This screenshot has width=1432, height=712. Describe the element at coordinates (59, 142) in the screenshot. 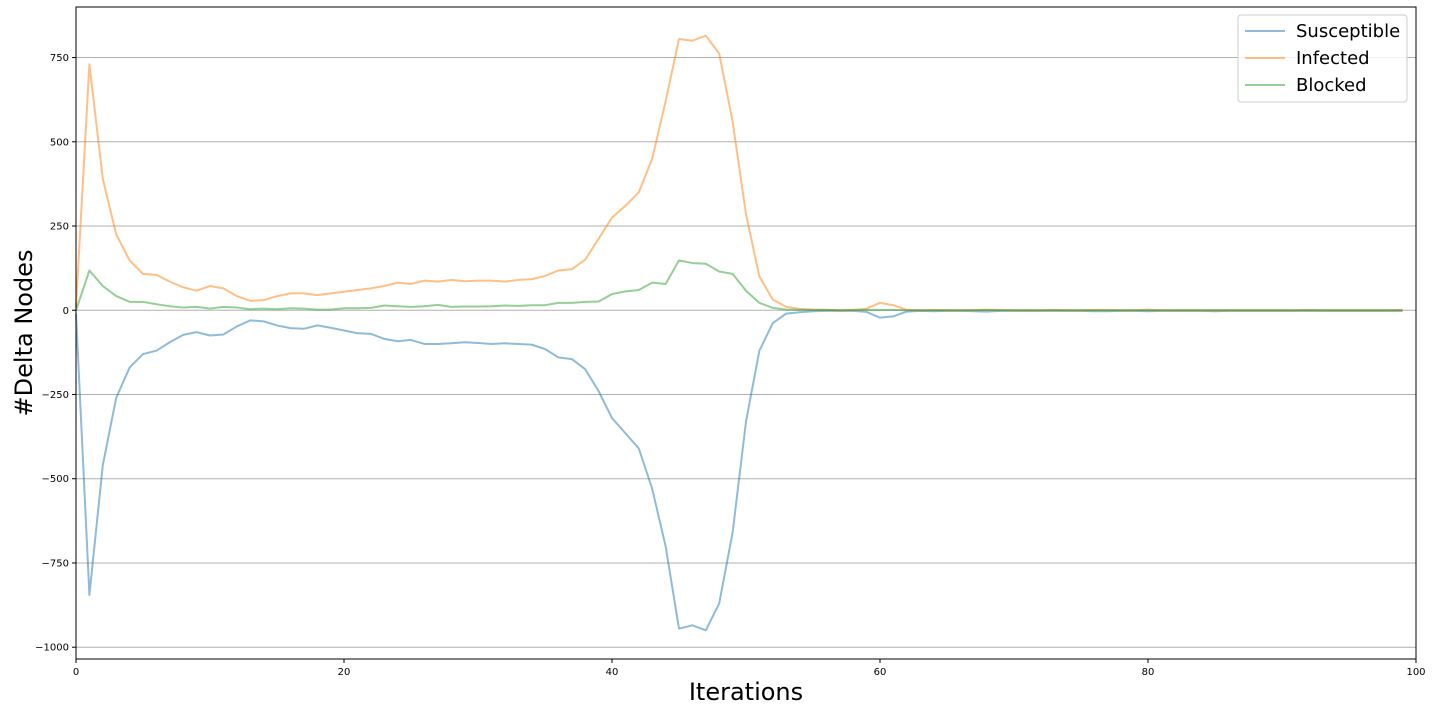

I see `y-tick-label: 500` at that location.